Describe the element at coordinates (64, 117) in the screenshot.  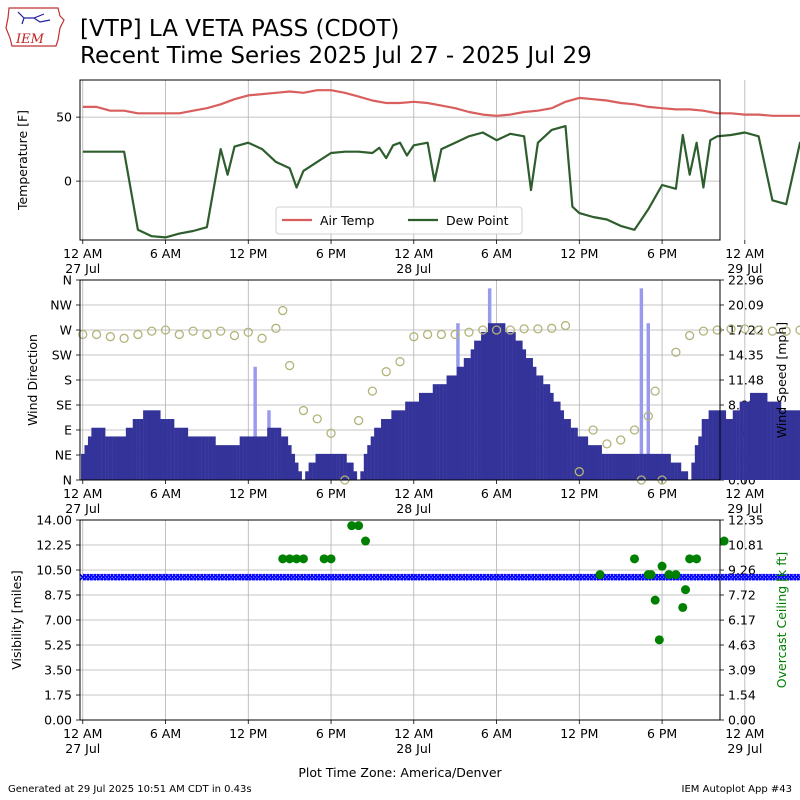
I see `y-tick-label: 50` at that location.